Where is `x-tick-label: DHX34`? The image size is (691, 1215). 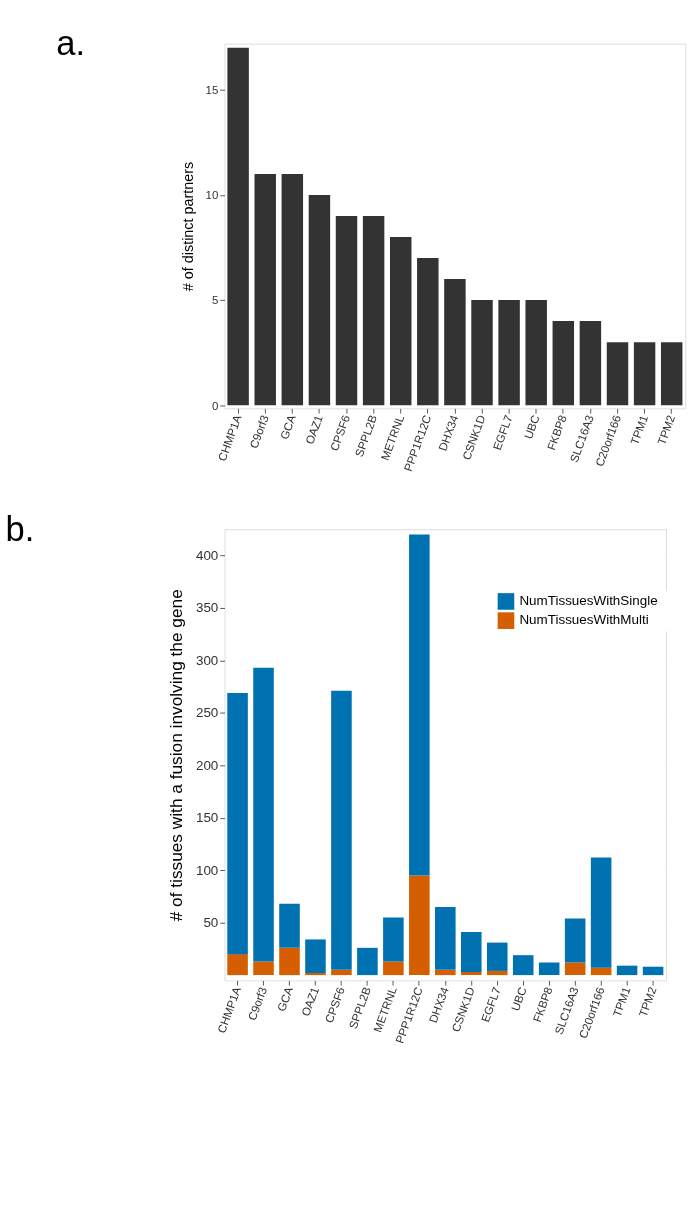
x-tick-label: DHX34 is located at coordinates (448, 432).